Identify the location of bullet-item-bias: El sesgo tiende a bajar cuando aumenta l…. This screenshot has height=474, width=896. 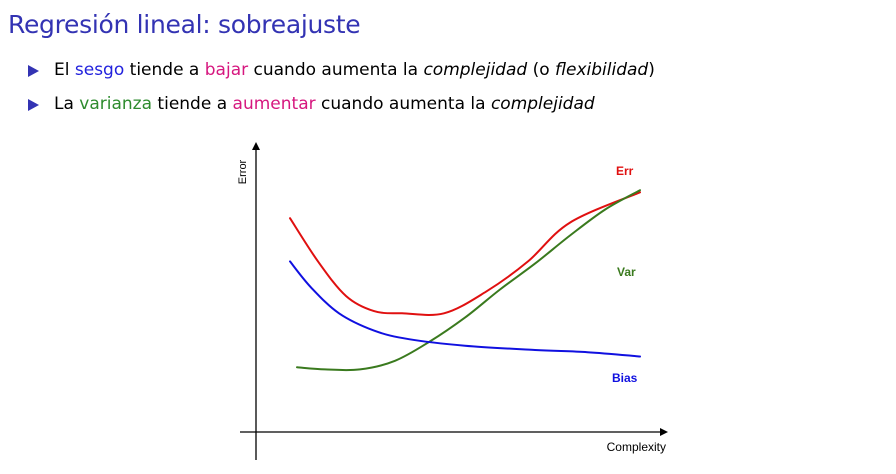
(341, 77).